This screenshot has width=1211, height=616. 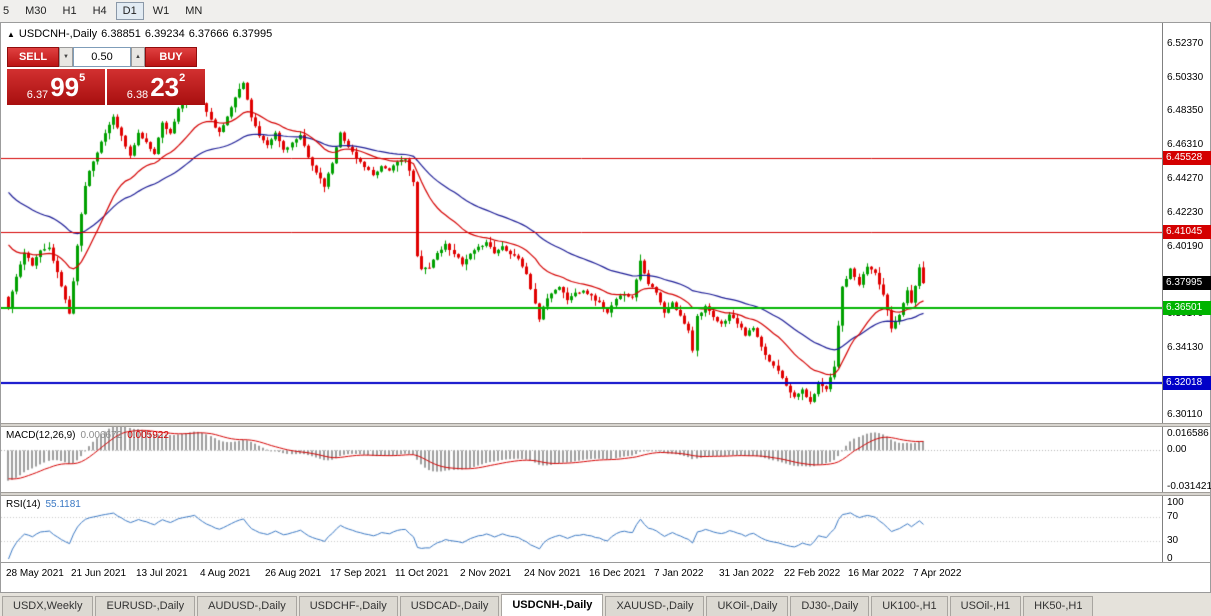 I want to click on symbol-period-label: USDCNH-,Daily, so click(x=58, y=34).